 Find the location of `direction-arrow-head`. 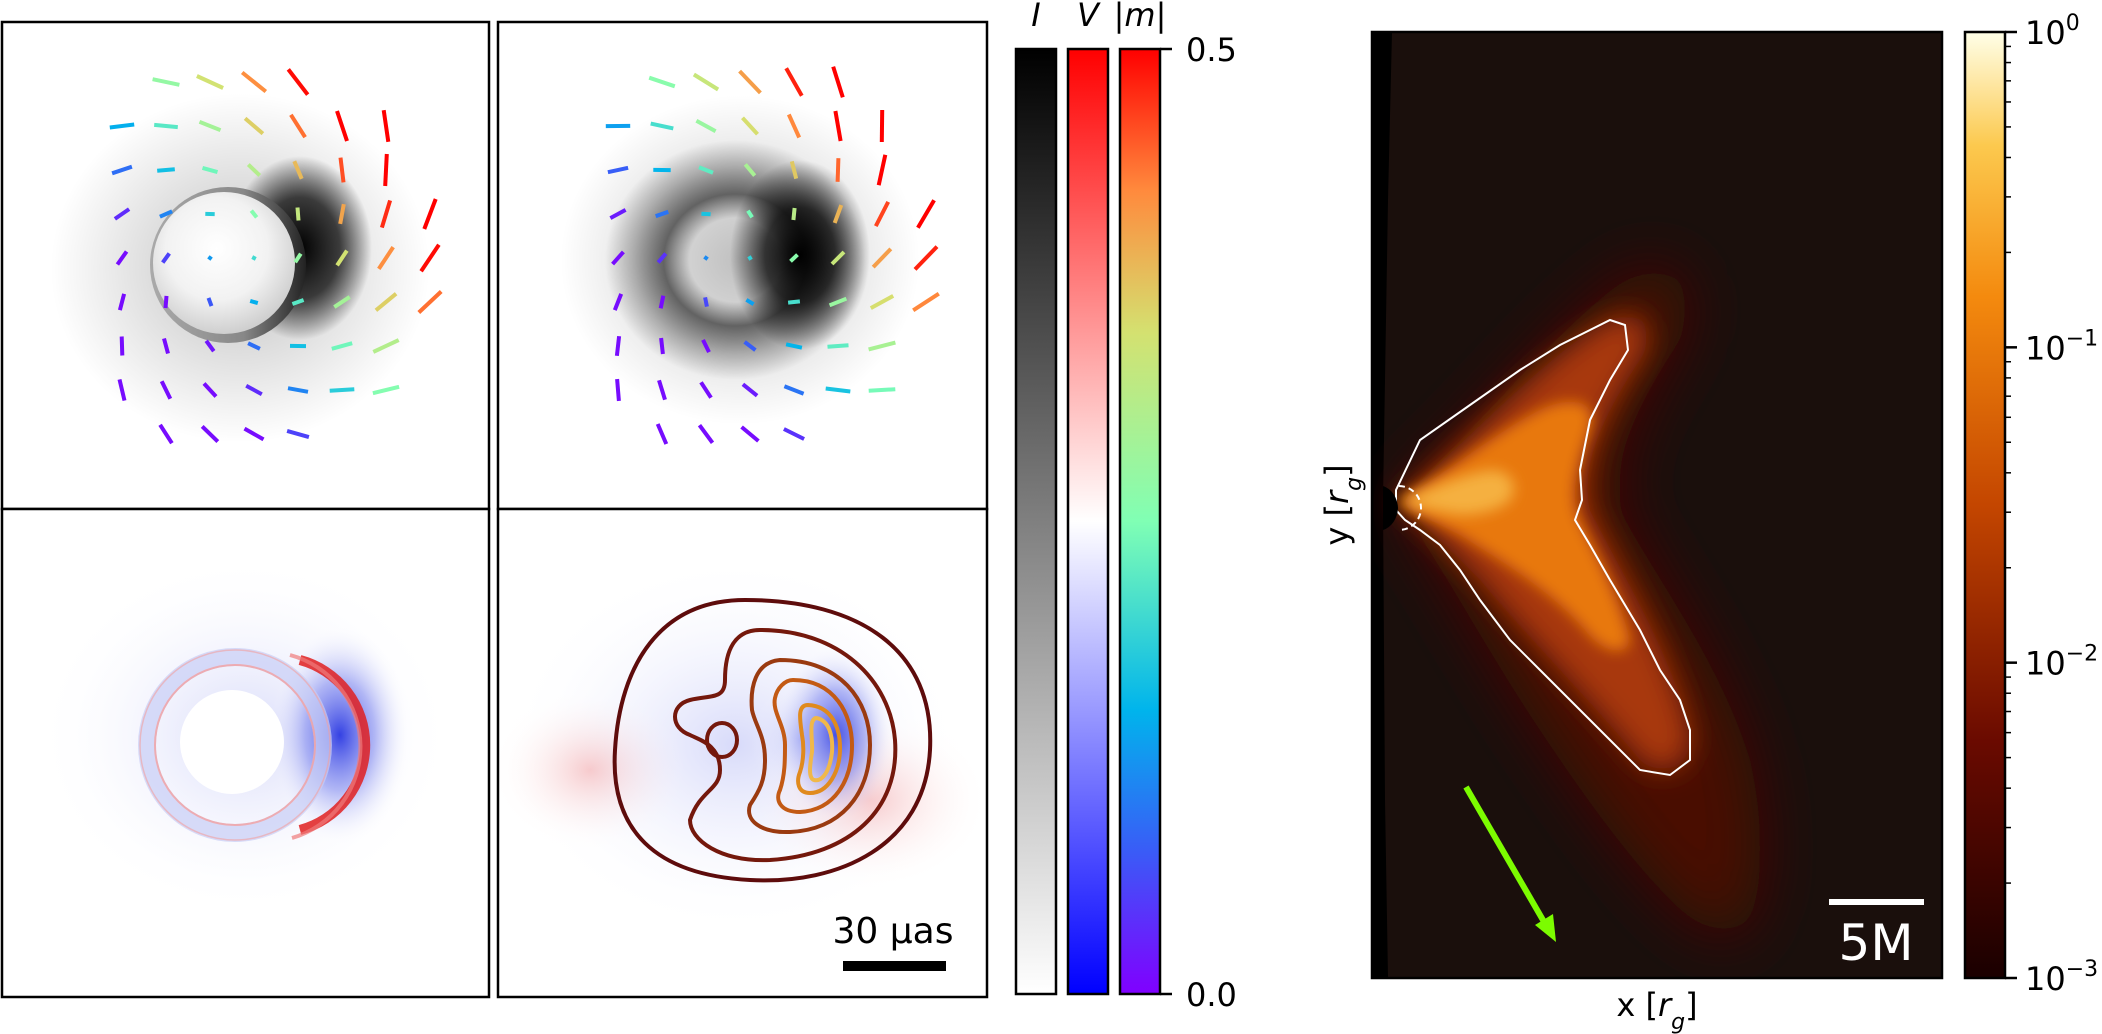

direction-arrow-head is located at coordinates (1545, 928).